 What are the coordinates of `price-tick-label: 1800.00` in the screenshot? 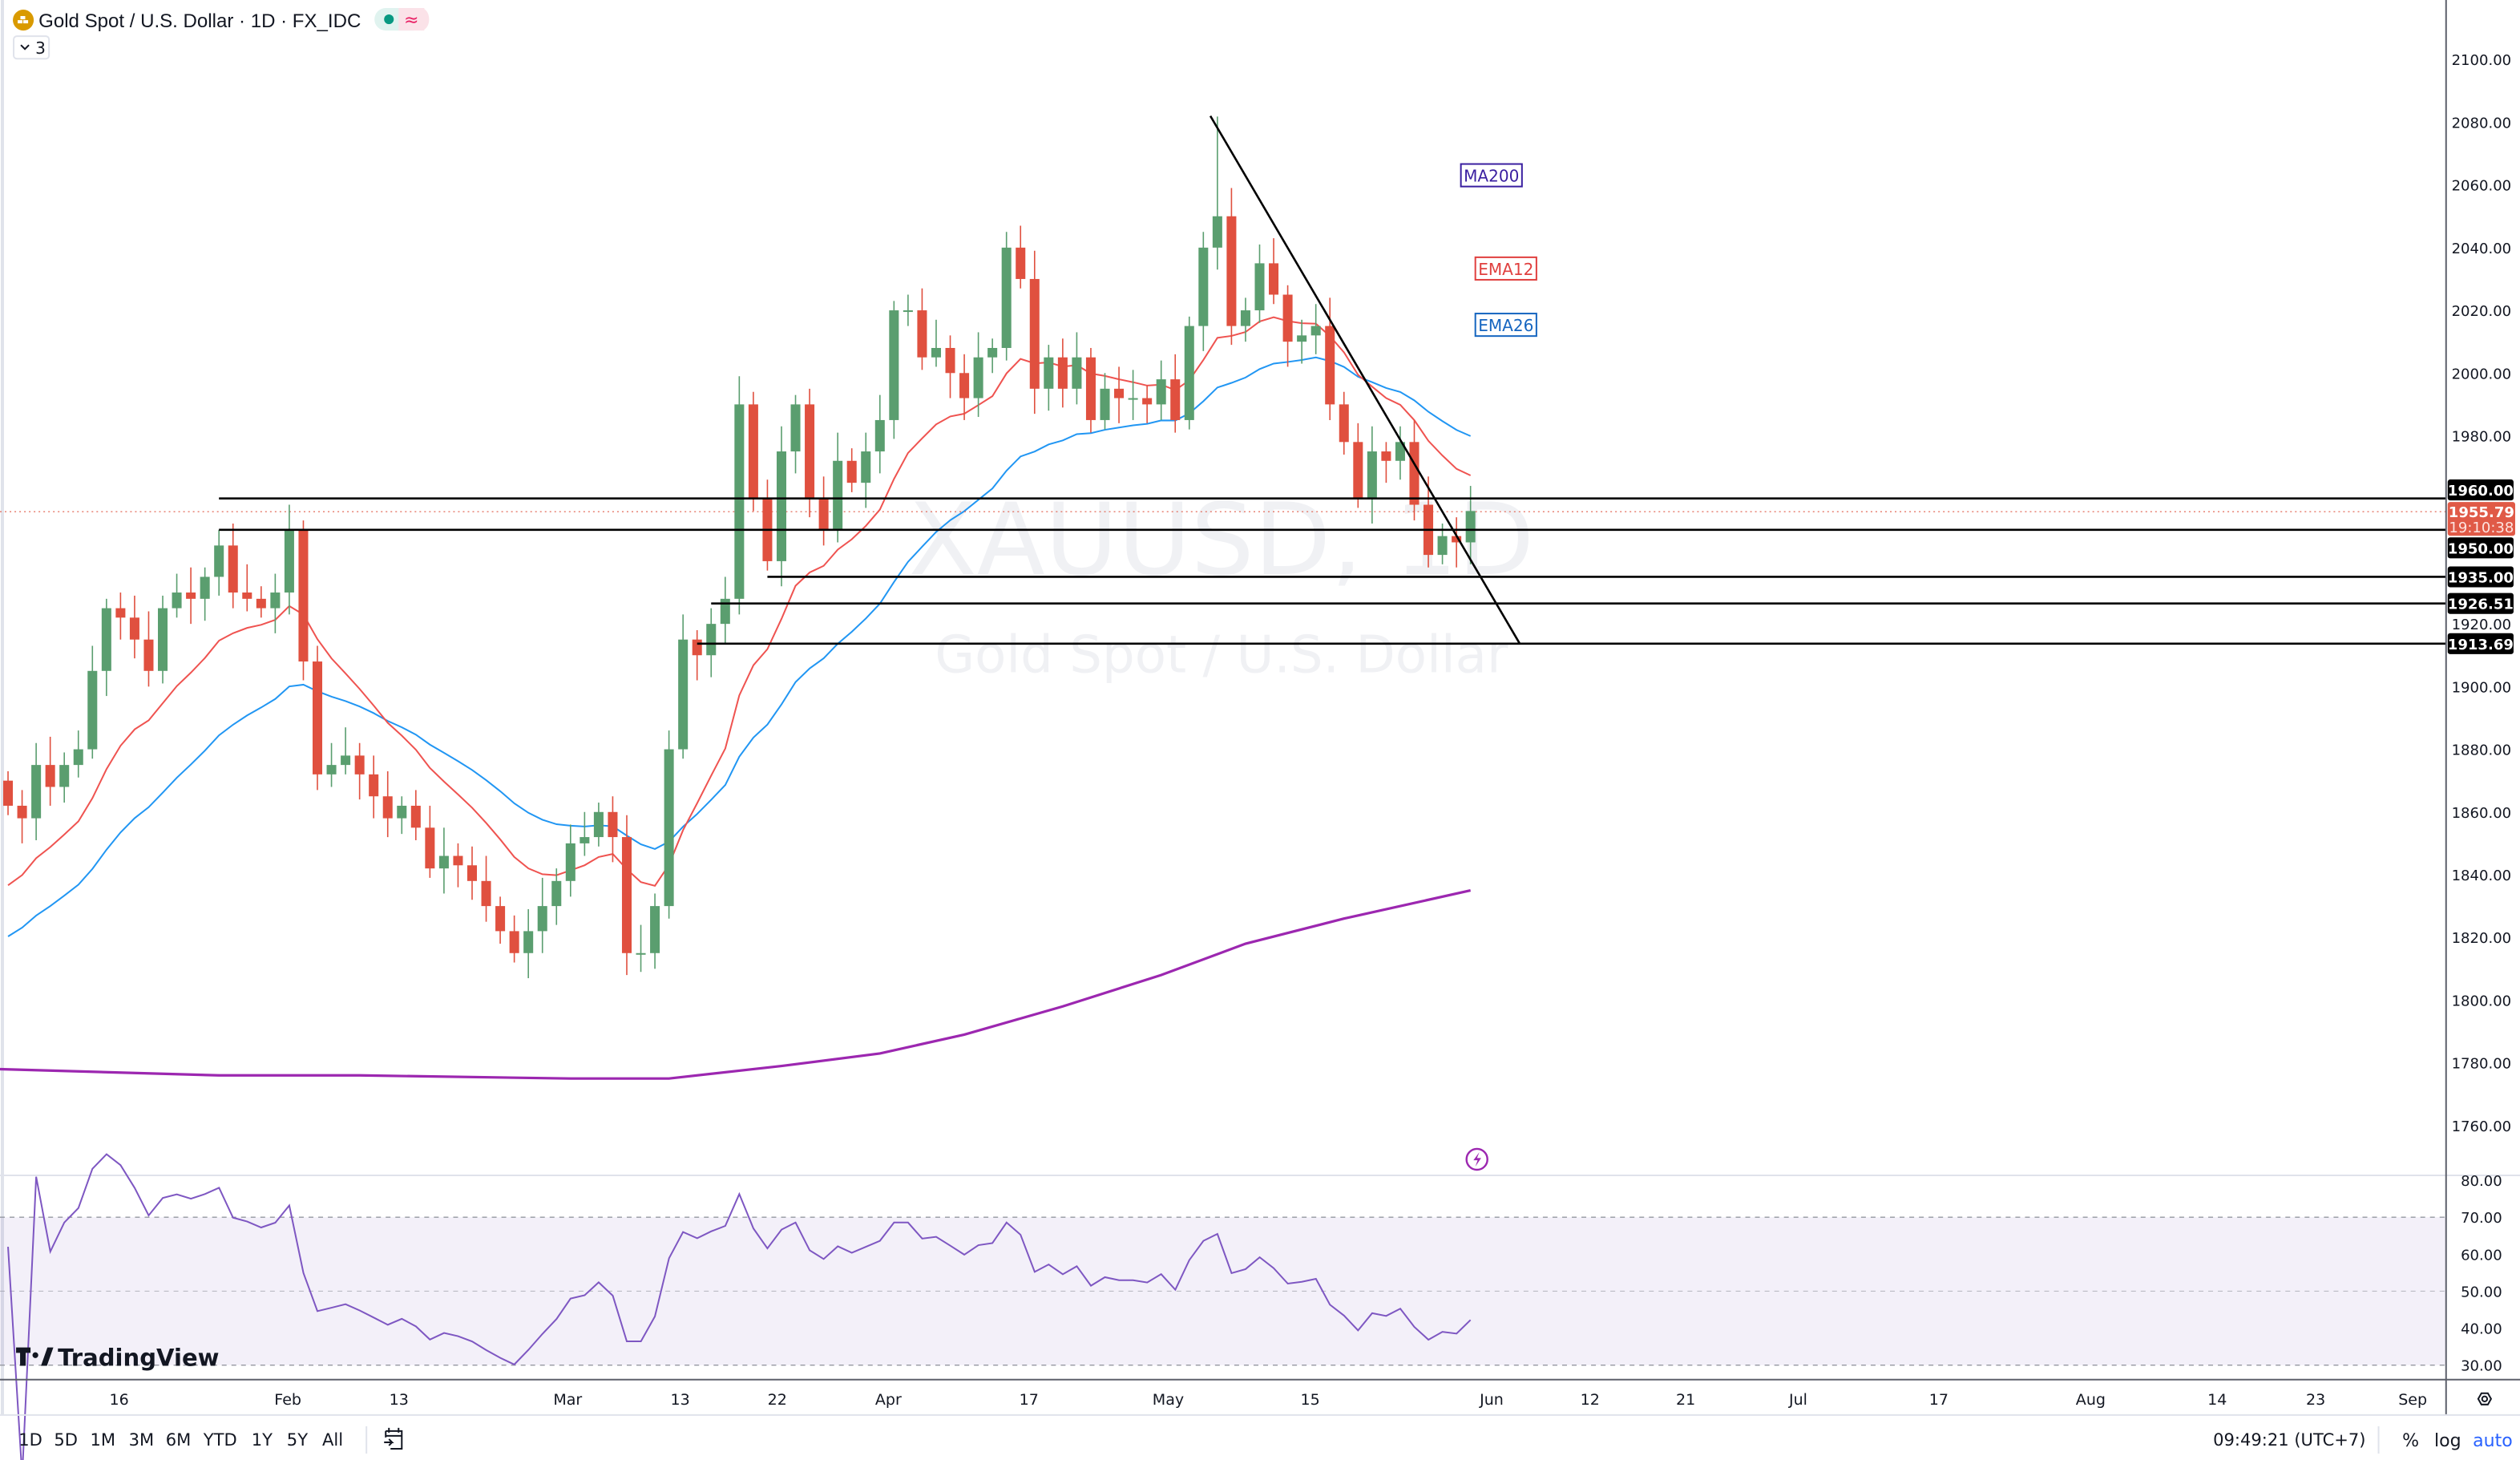 It's located at (2482, 1001).